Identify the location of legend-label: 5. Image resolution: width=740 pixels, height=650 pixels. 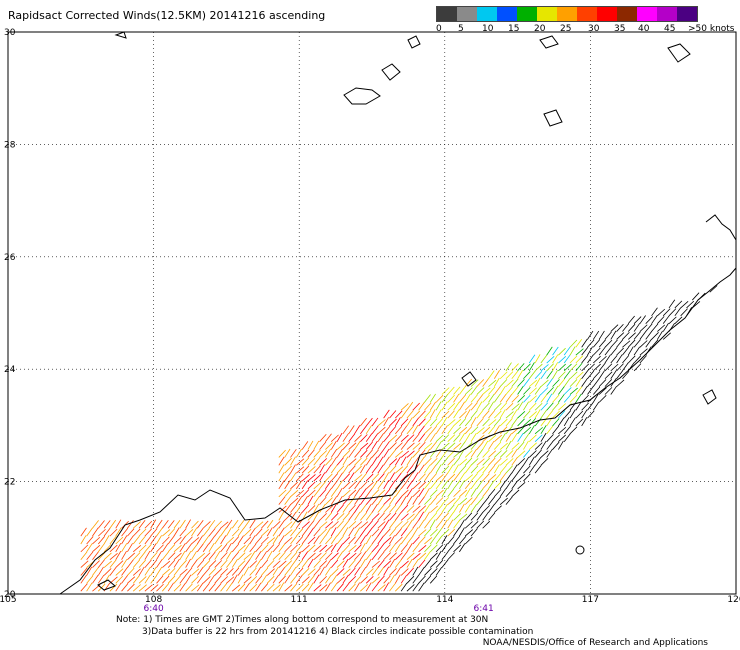
(461, 29).